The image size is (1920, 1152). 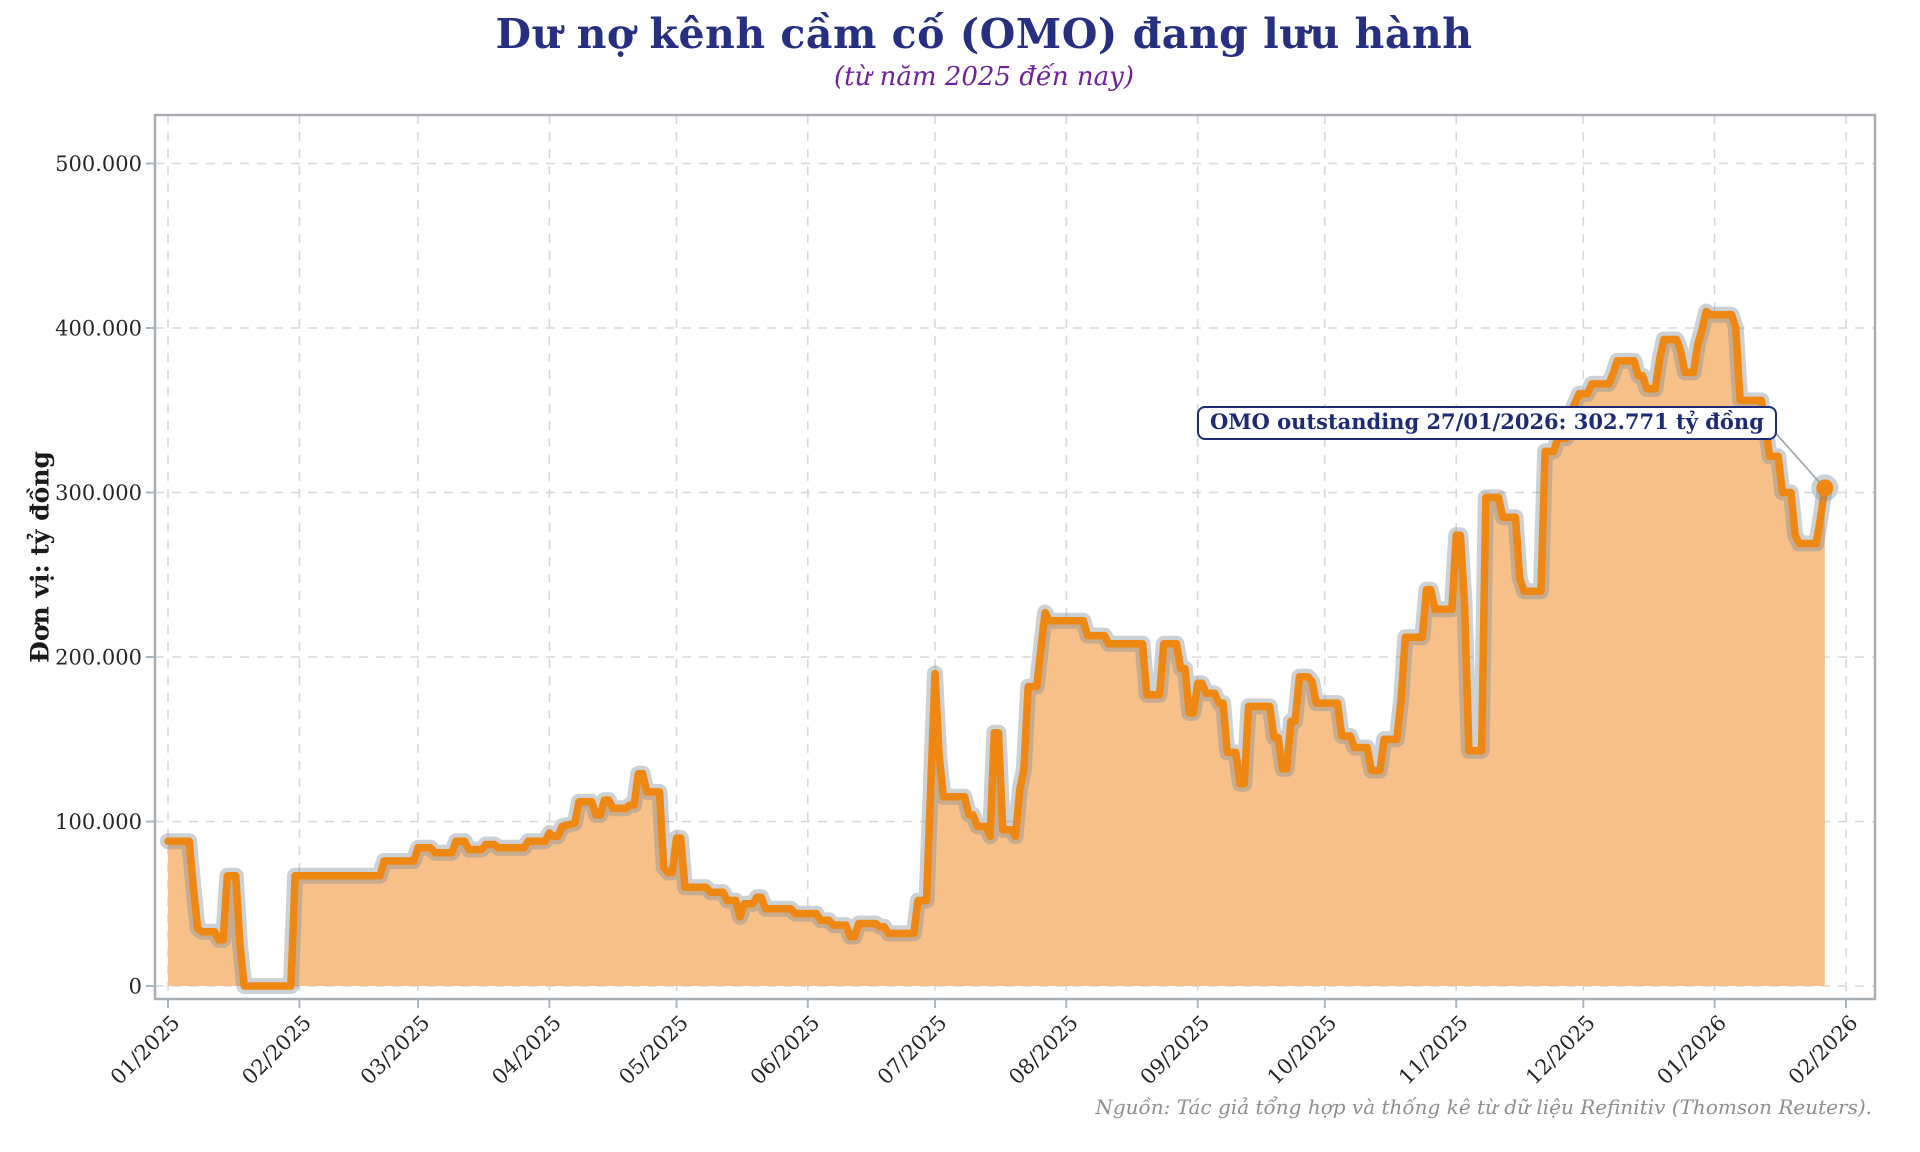 What do you see at coordinates (1175, 1050) in the screenshot?
I see `x-tick-label: 09/2025` at bounding box center [1175, 1050].